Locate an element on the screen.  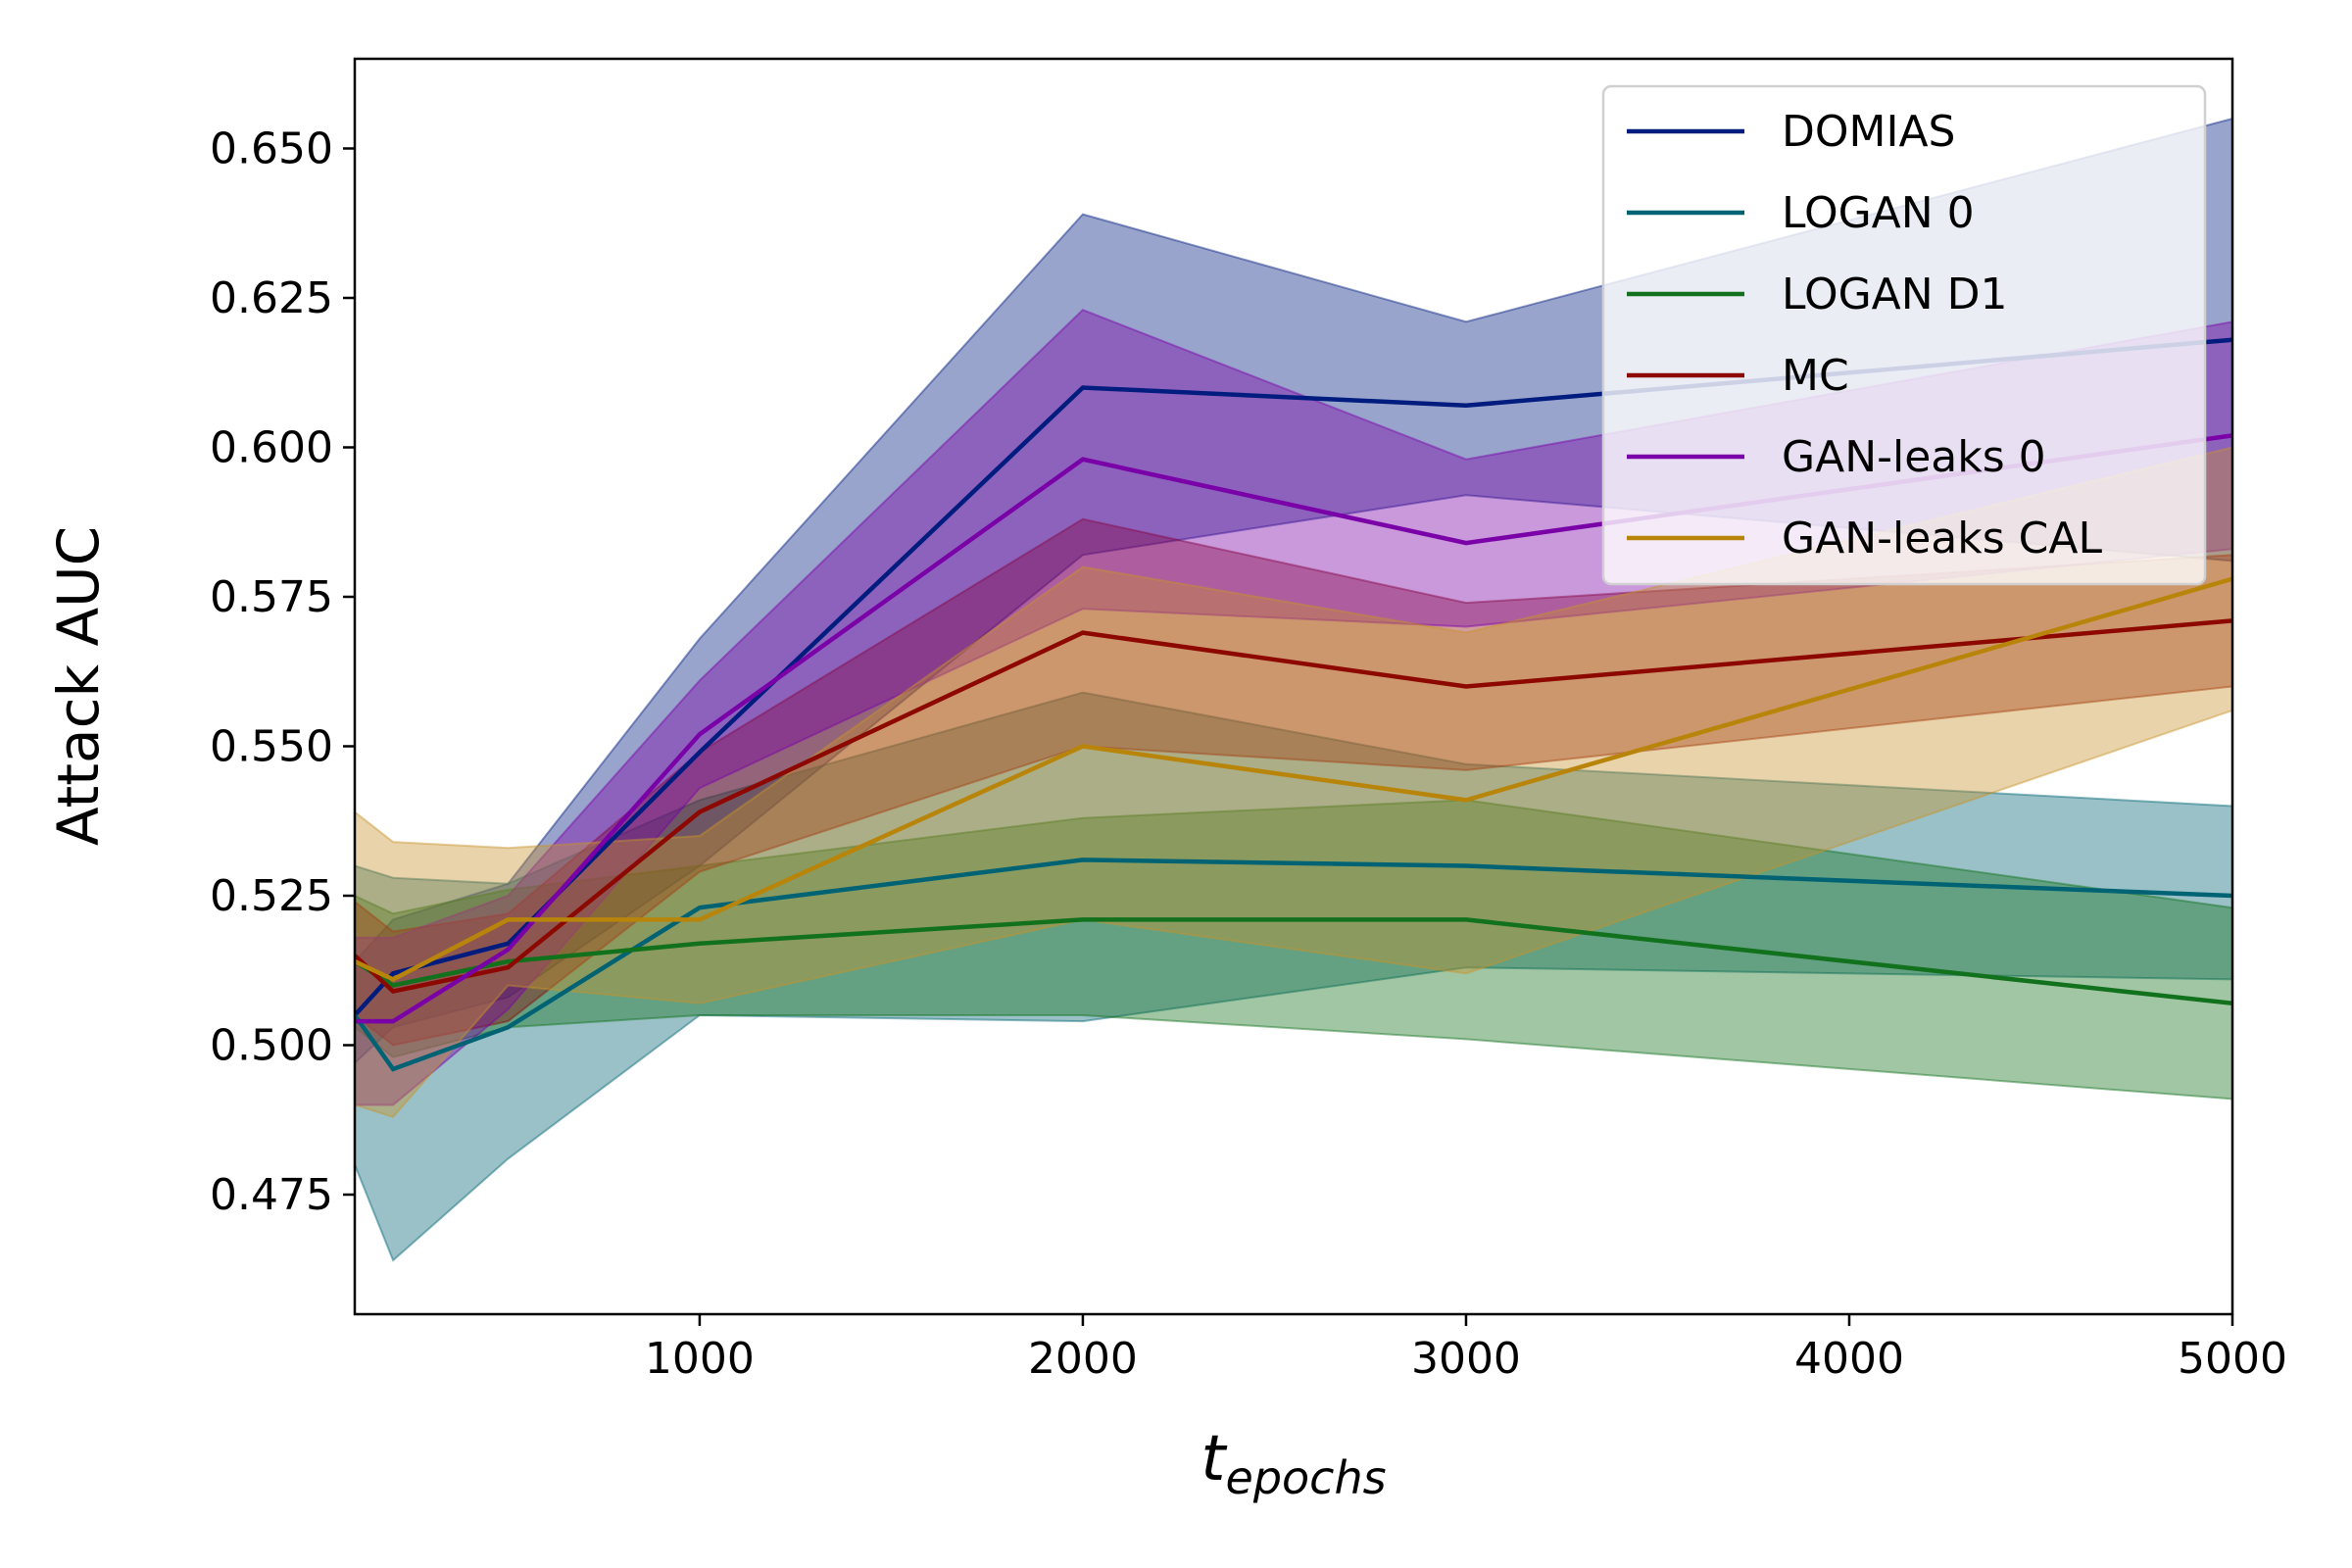
x-axis-label-sub: epochs is located at coordinates (1306, 1477).